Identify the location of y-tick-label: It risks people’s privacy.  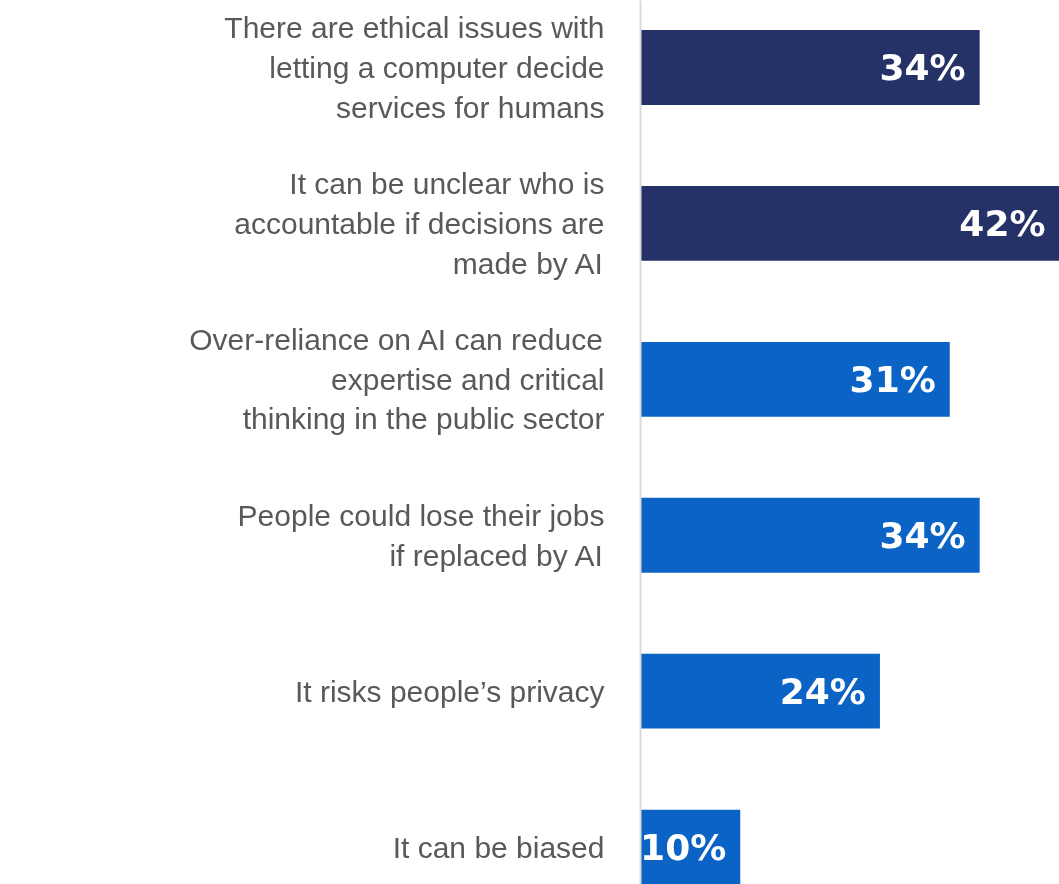
(449, 691).